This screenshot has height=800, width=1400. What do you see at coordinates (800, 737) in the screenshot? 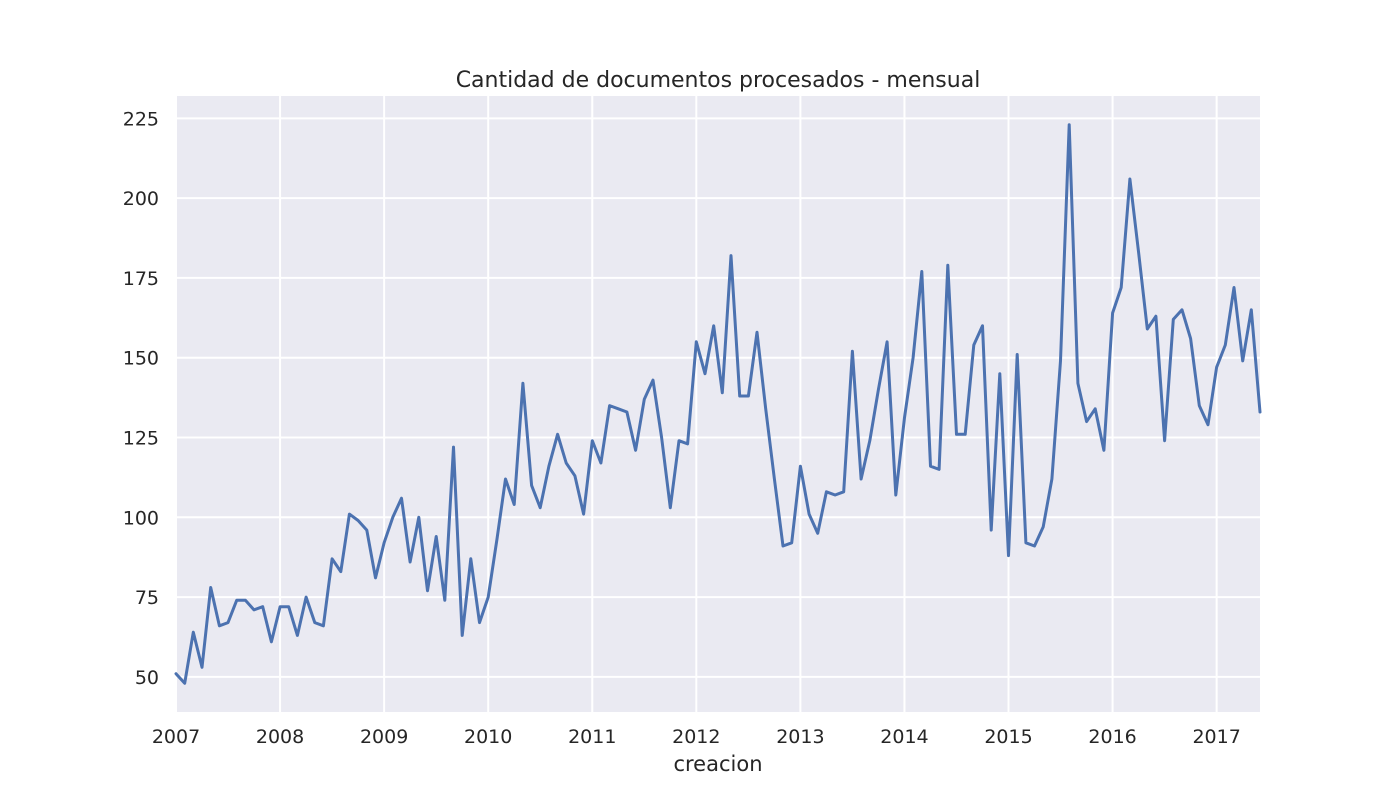
I see `x-tick-label: 2013` at bounding box center [800, 737].